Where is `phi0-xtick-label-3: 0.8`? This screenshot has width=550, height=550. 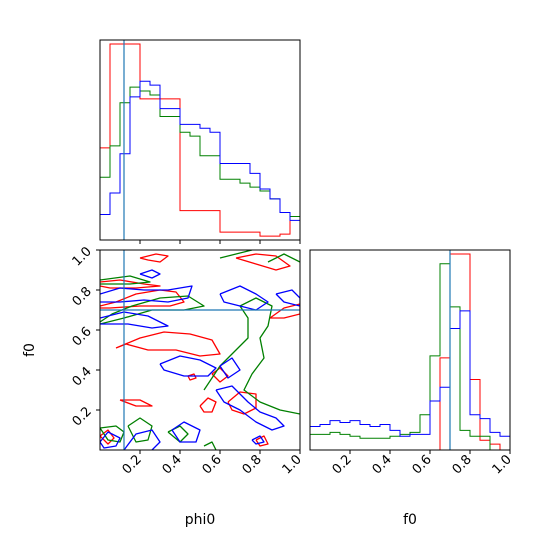 phi0-xtick-label-3: 0.8 is located at coordinates (252, 464).